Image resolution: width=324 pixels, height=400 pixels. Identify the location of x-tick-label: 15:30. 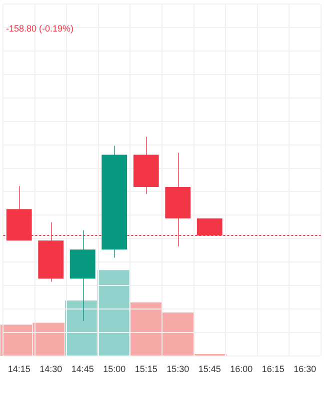
(178, 369).